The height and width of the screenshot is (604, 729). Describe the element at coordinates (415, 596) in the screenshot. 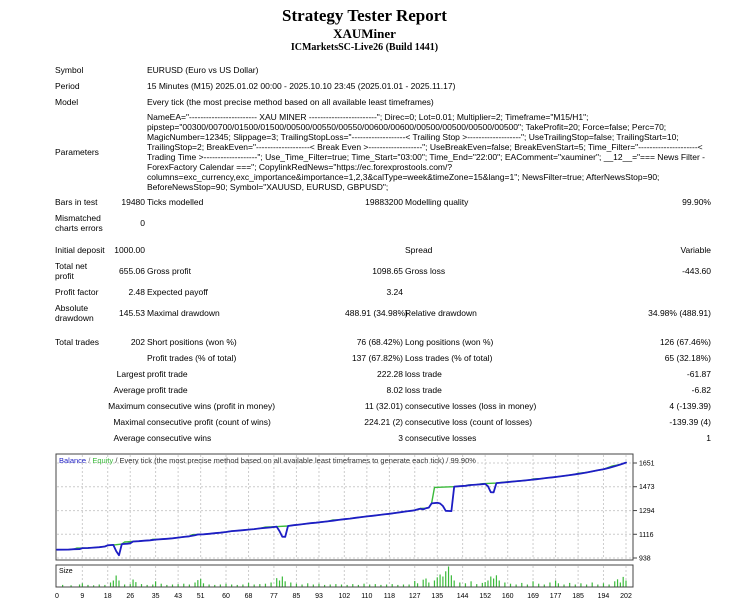

I see `svg-text: 127` at that location.